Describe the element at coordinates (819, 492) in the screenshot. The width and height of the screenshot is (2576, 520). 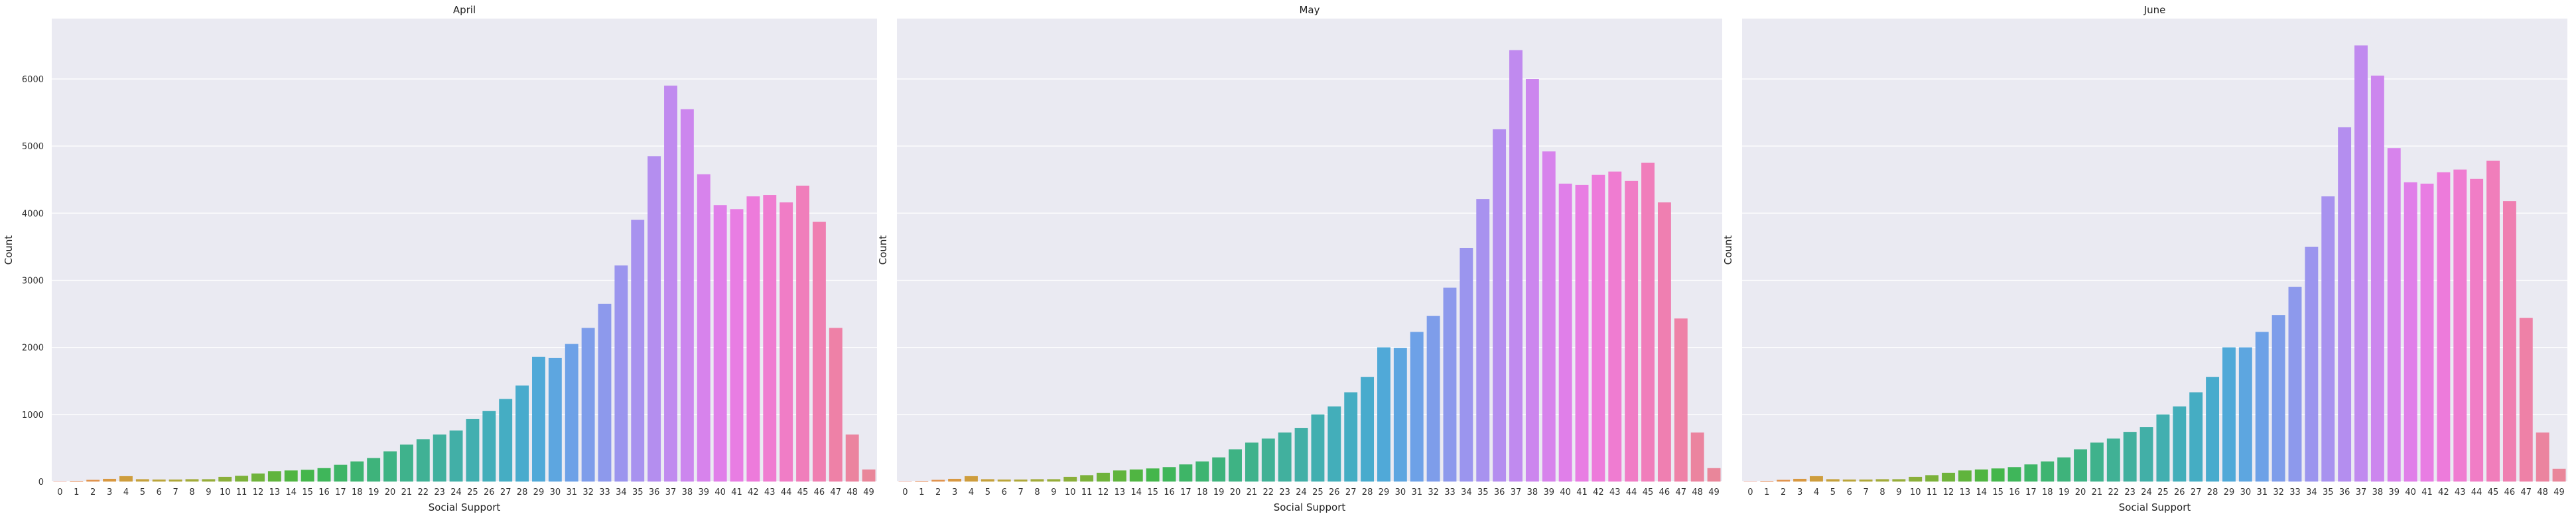
I see `x-tick-label: 46` at that location.